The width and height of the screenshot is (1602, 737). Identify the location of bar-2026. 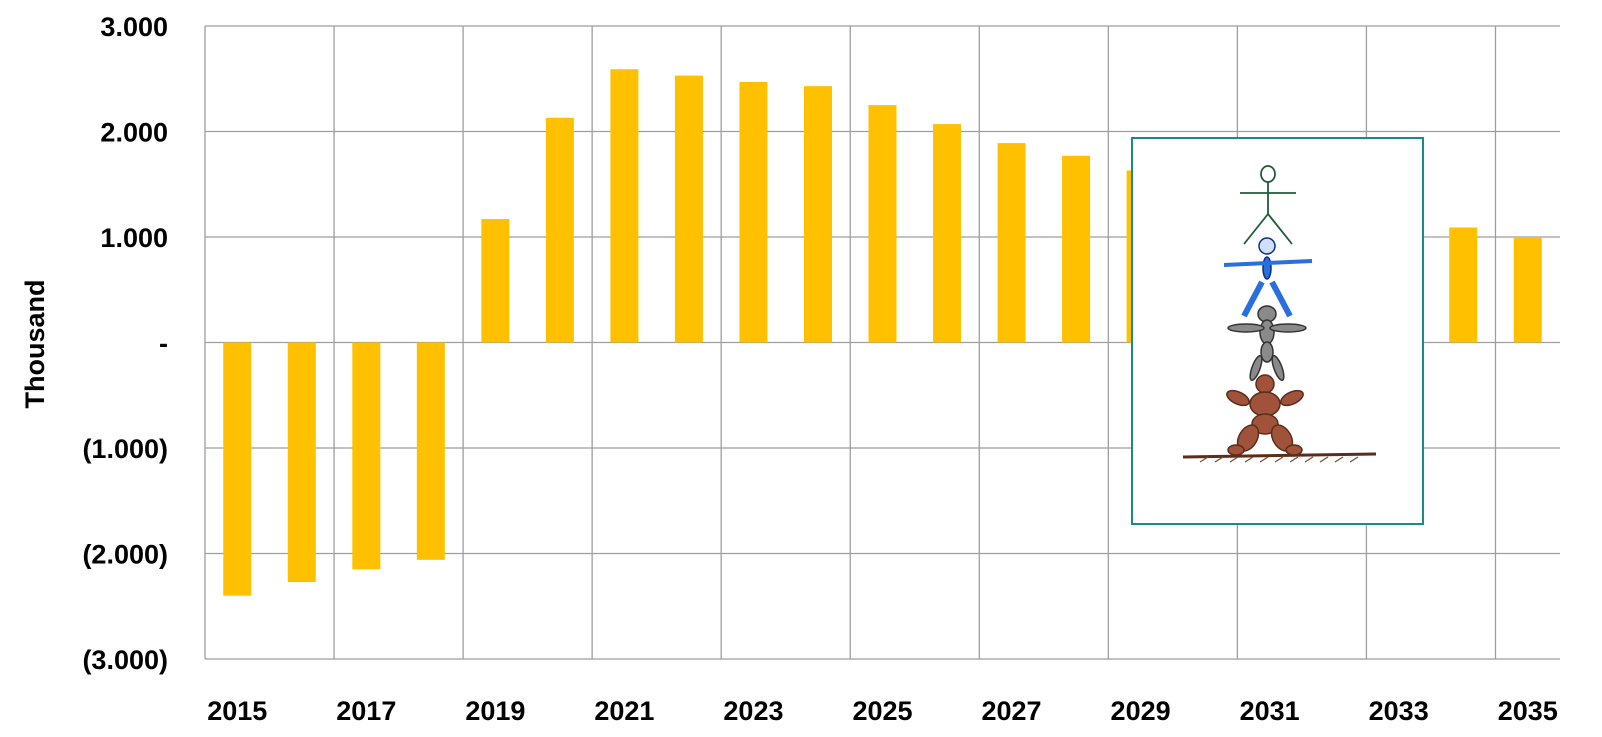
(947, 233).